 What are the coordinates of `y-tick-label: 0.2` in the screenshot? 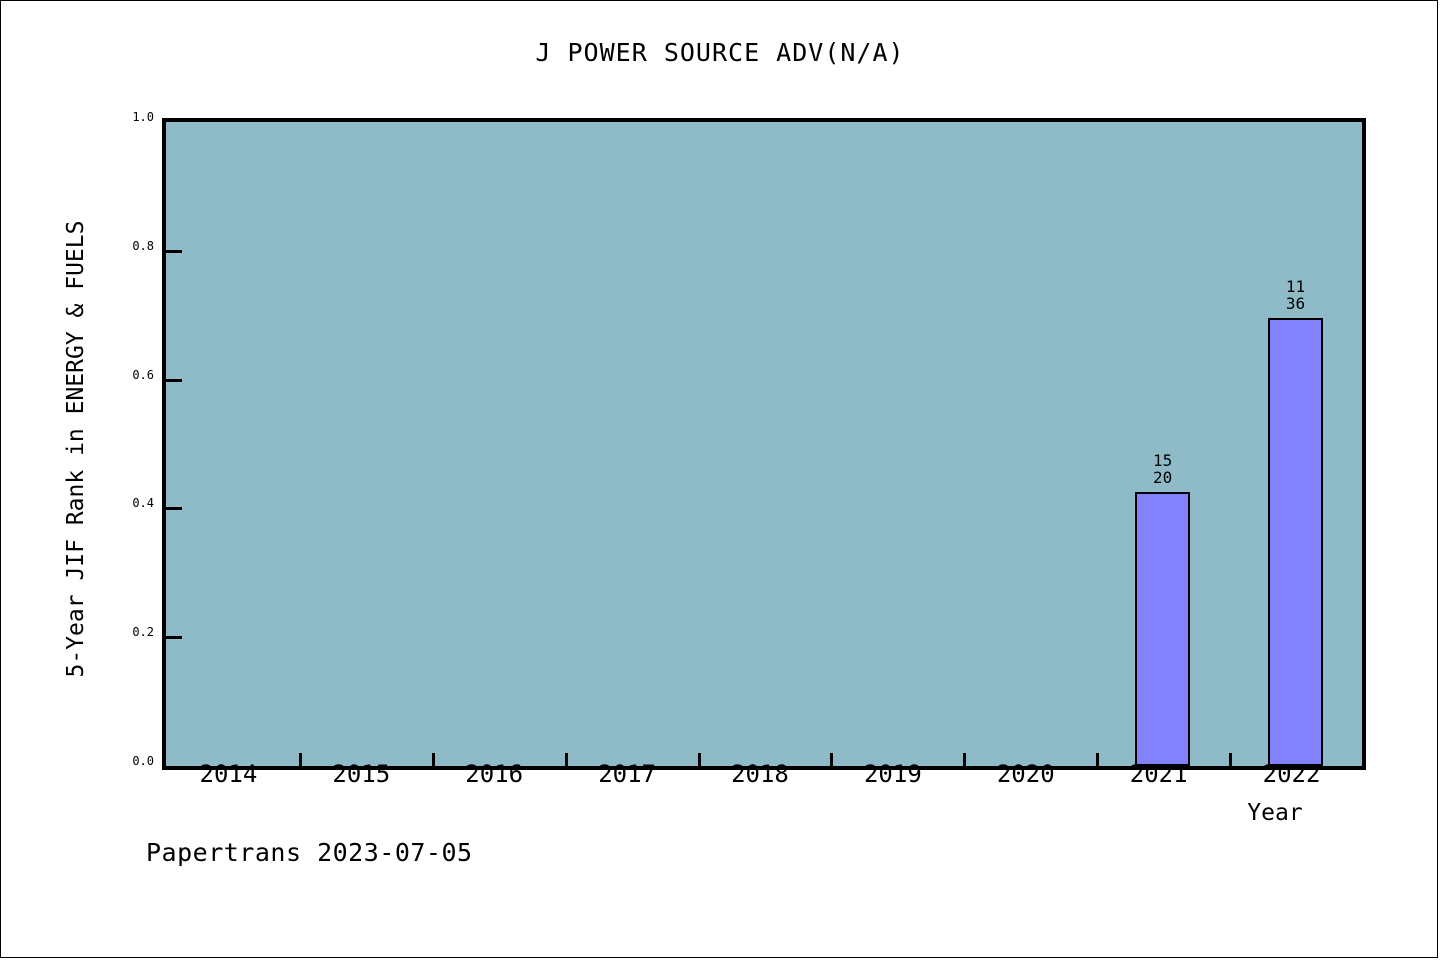 It's located at (143, 632).